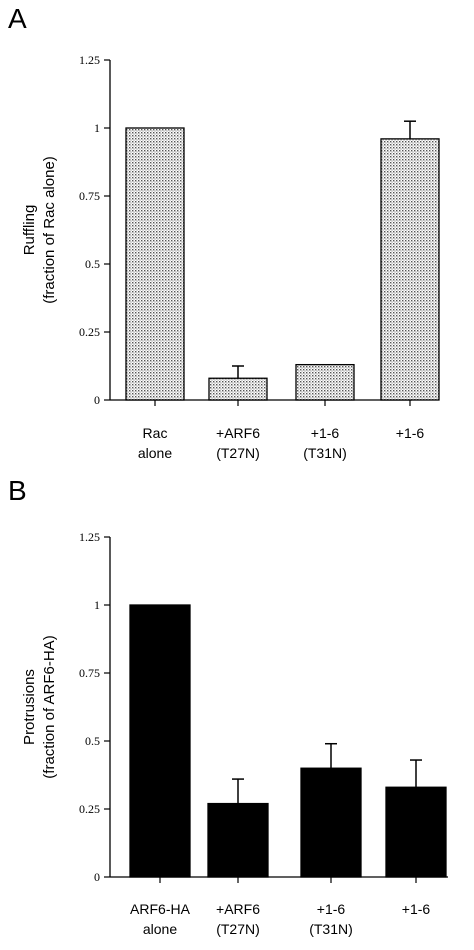  I want to click on y-axis-title: Ruffling, so click(29, 230).